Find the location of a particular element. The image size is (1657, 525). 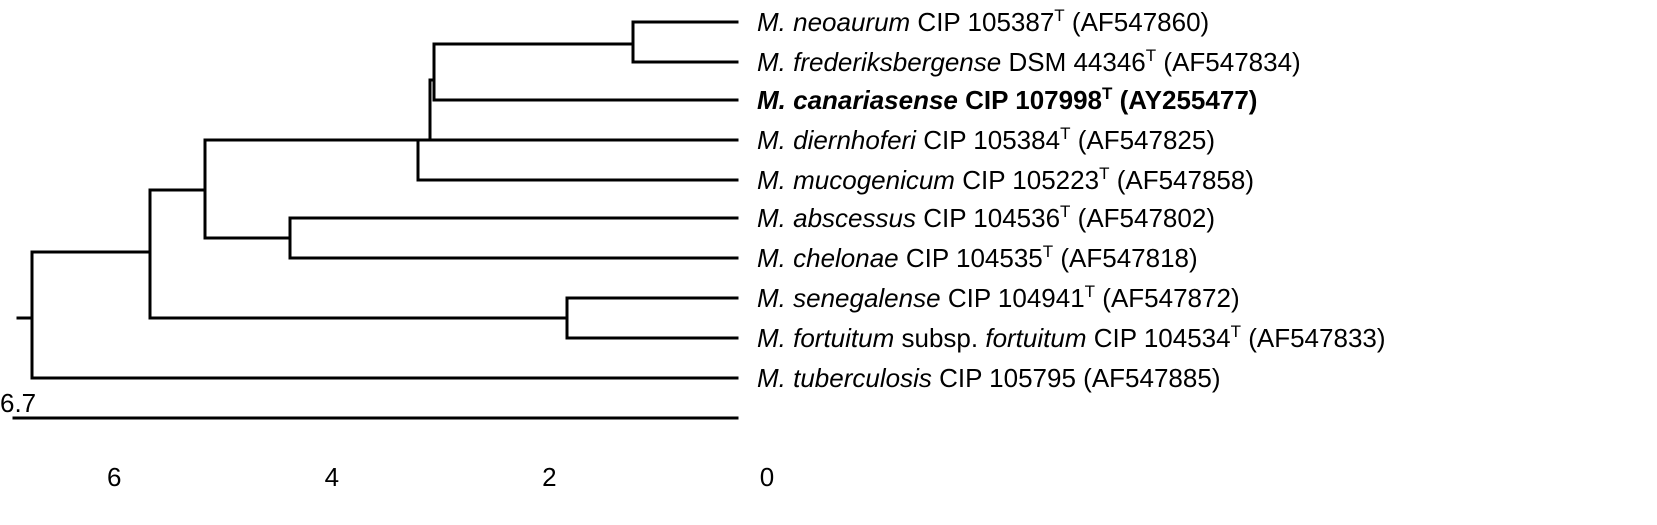

axis-tick-6: 6 is located at coordinates (114, 477).